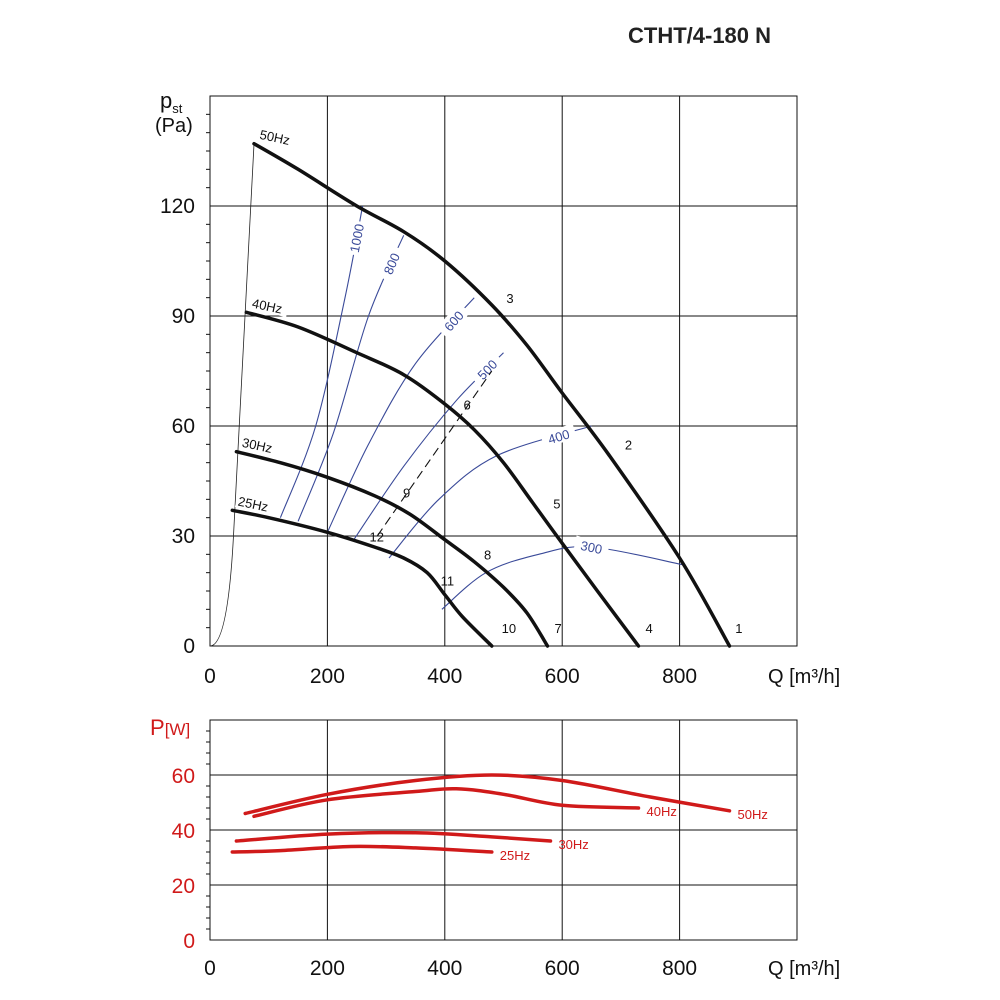  Describe the element at coordinates (752, 814) in the screenshot. I see `power-label-50Hz: 50Hz` at that location.